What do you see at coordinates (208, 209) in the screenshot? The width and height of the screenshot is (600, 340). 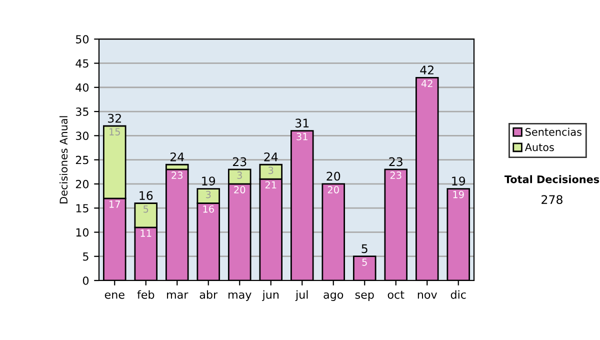 I see `data-label: 16` at bounding box center [208, 209].